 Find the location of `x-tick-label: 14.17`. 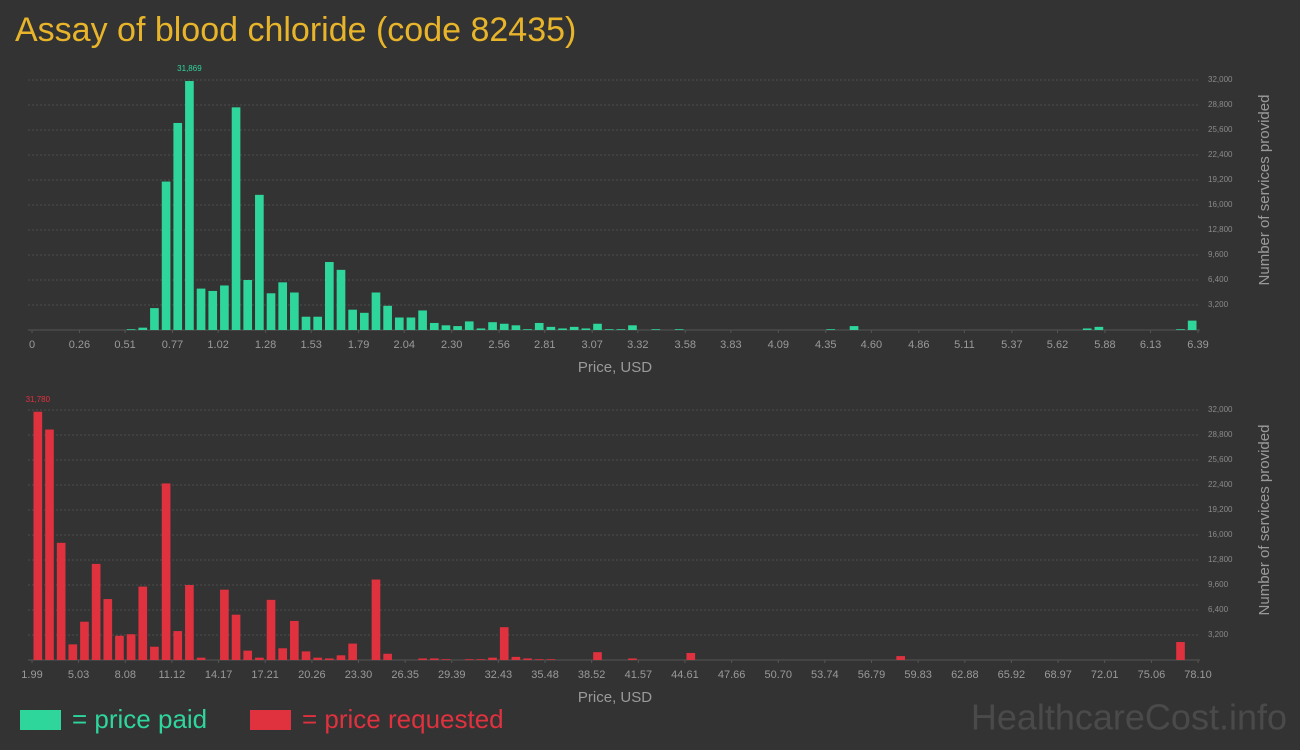

x-tick-label: 14.17 is located at coordinates (219, 675).